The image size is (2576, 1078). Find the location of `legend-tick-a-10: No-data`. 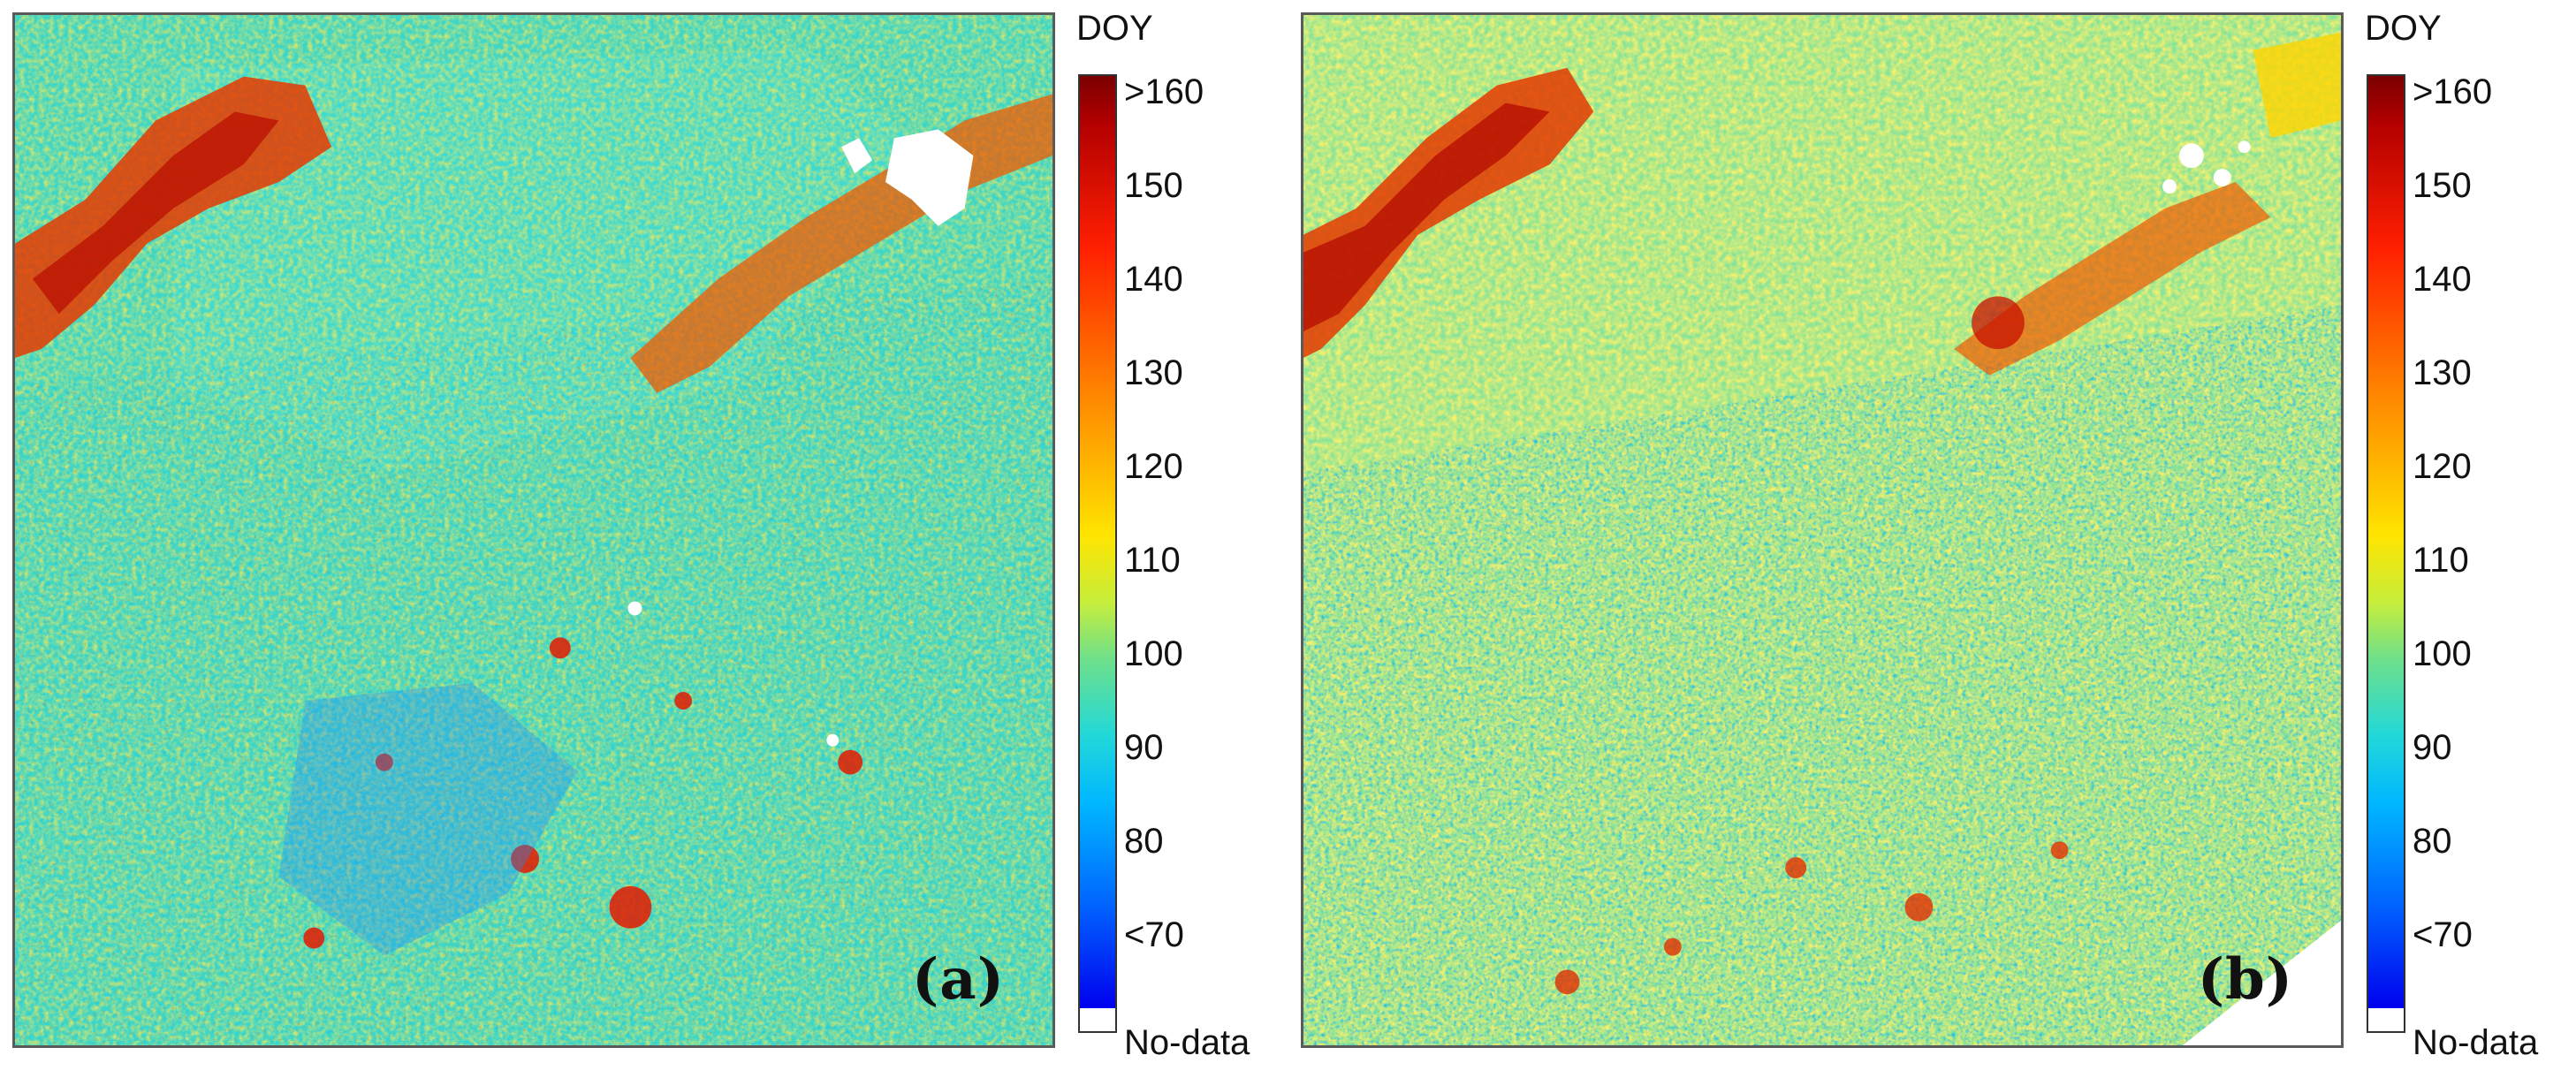

legend-tick-a-10: No-data is located at coordinates (1187, 1042).